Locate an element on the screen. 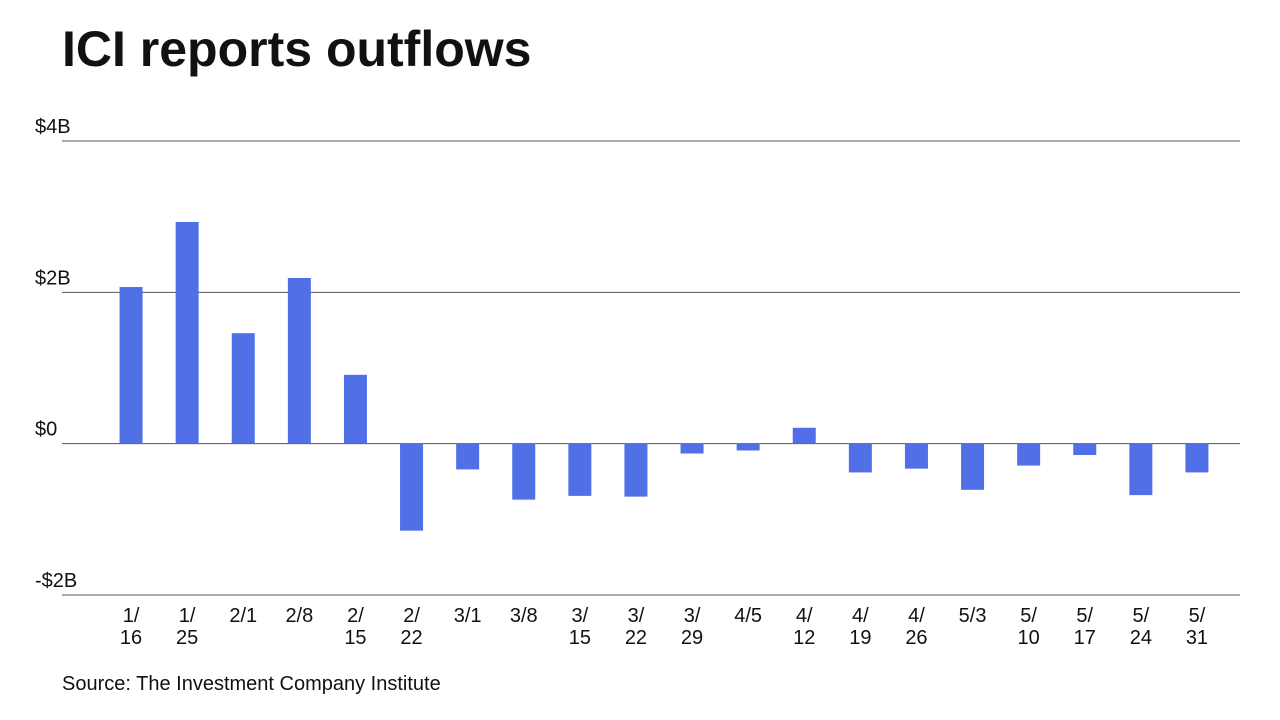 Image resolution: width=1280 pixels, height=720 pixels. x-tick-label: 5/24 is located at coordinates (1141, 627).